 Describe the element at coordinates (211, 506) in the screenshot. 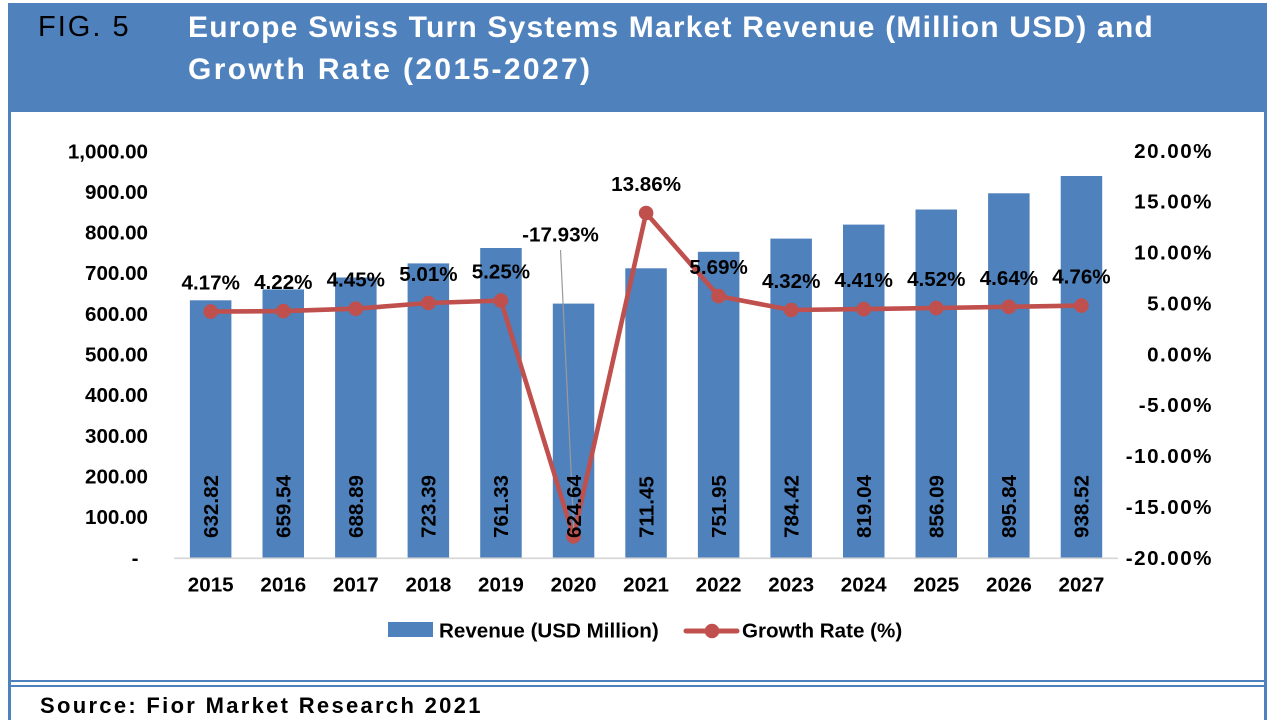

I see `svg-text: 632.82` at that location.